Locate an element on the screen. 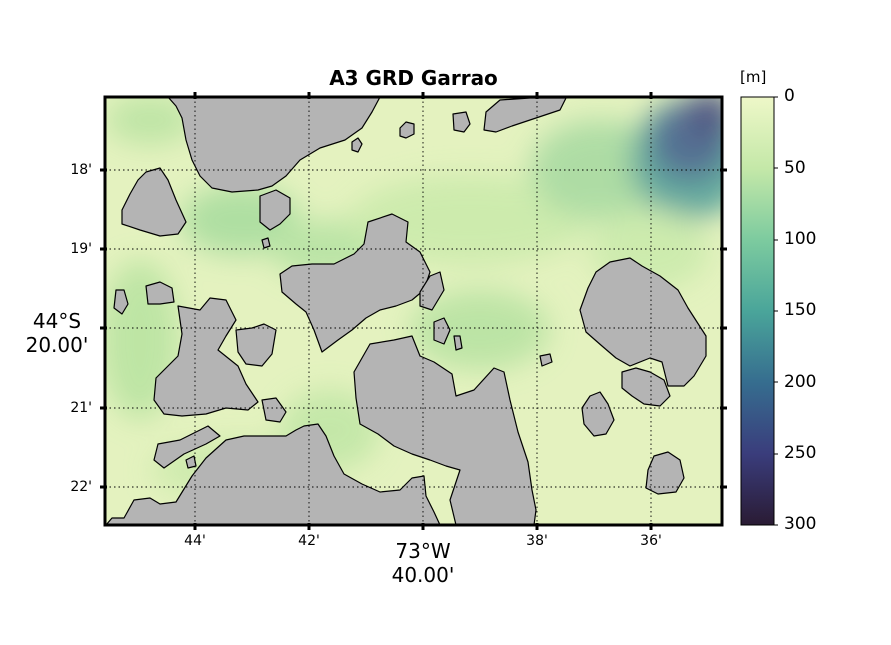  y-tick-label: 22' is located at coordinates (81, 487).